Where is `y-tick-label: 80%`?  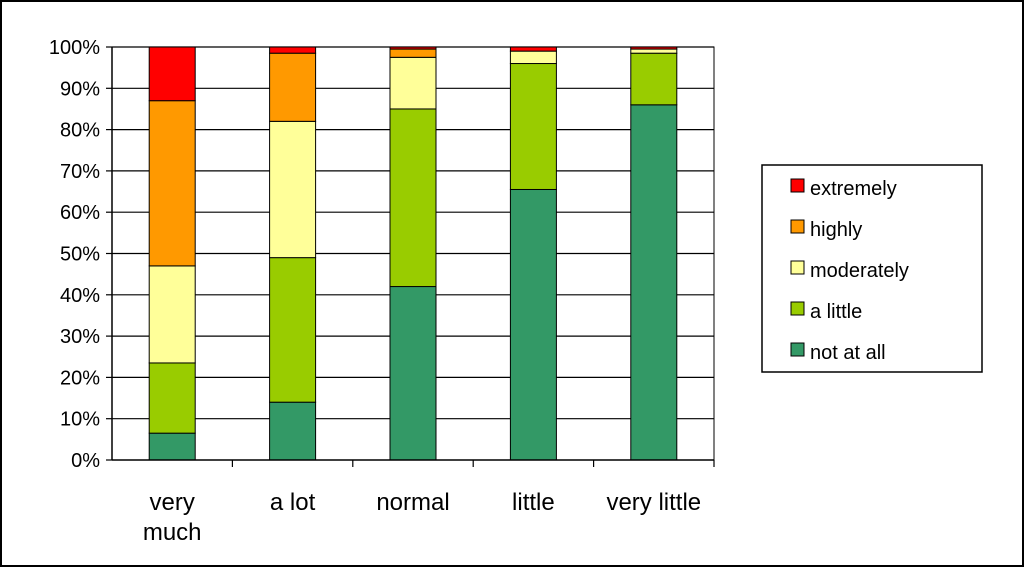
y-tick-label: 80% is located at coordinates (80, 131).